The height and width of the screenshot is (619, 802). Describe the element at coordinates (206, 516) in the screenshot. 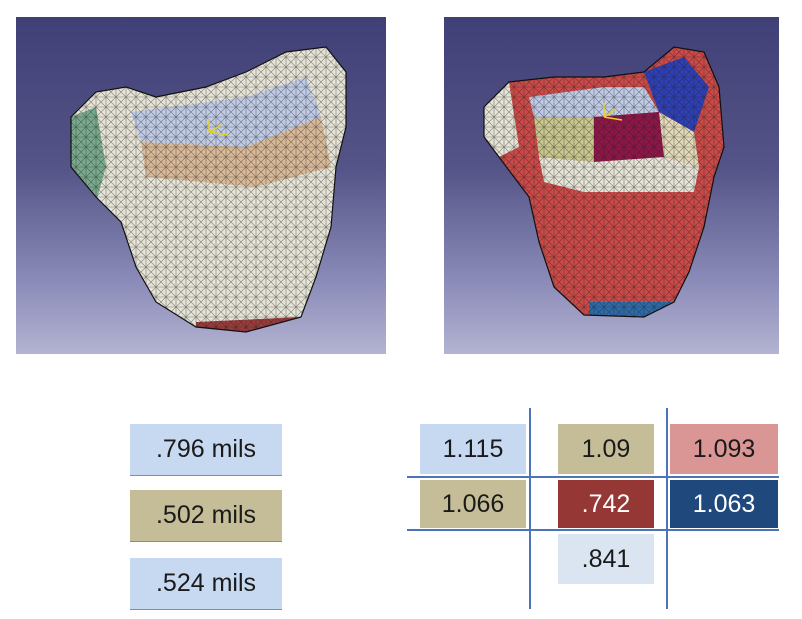

I see `left-value-2: .502 mils` at that location.